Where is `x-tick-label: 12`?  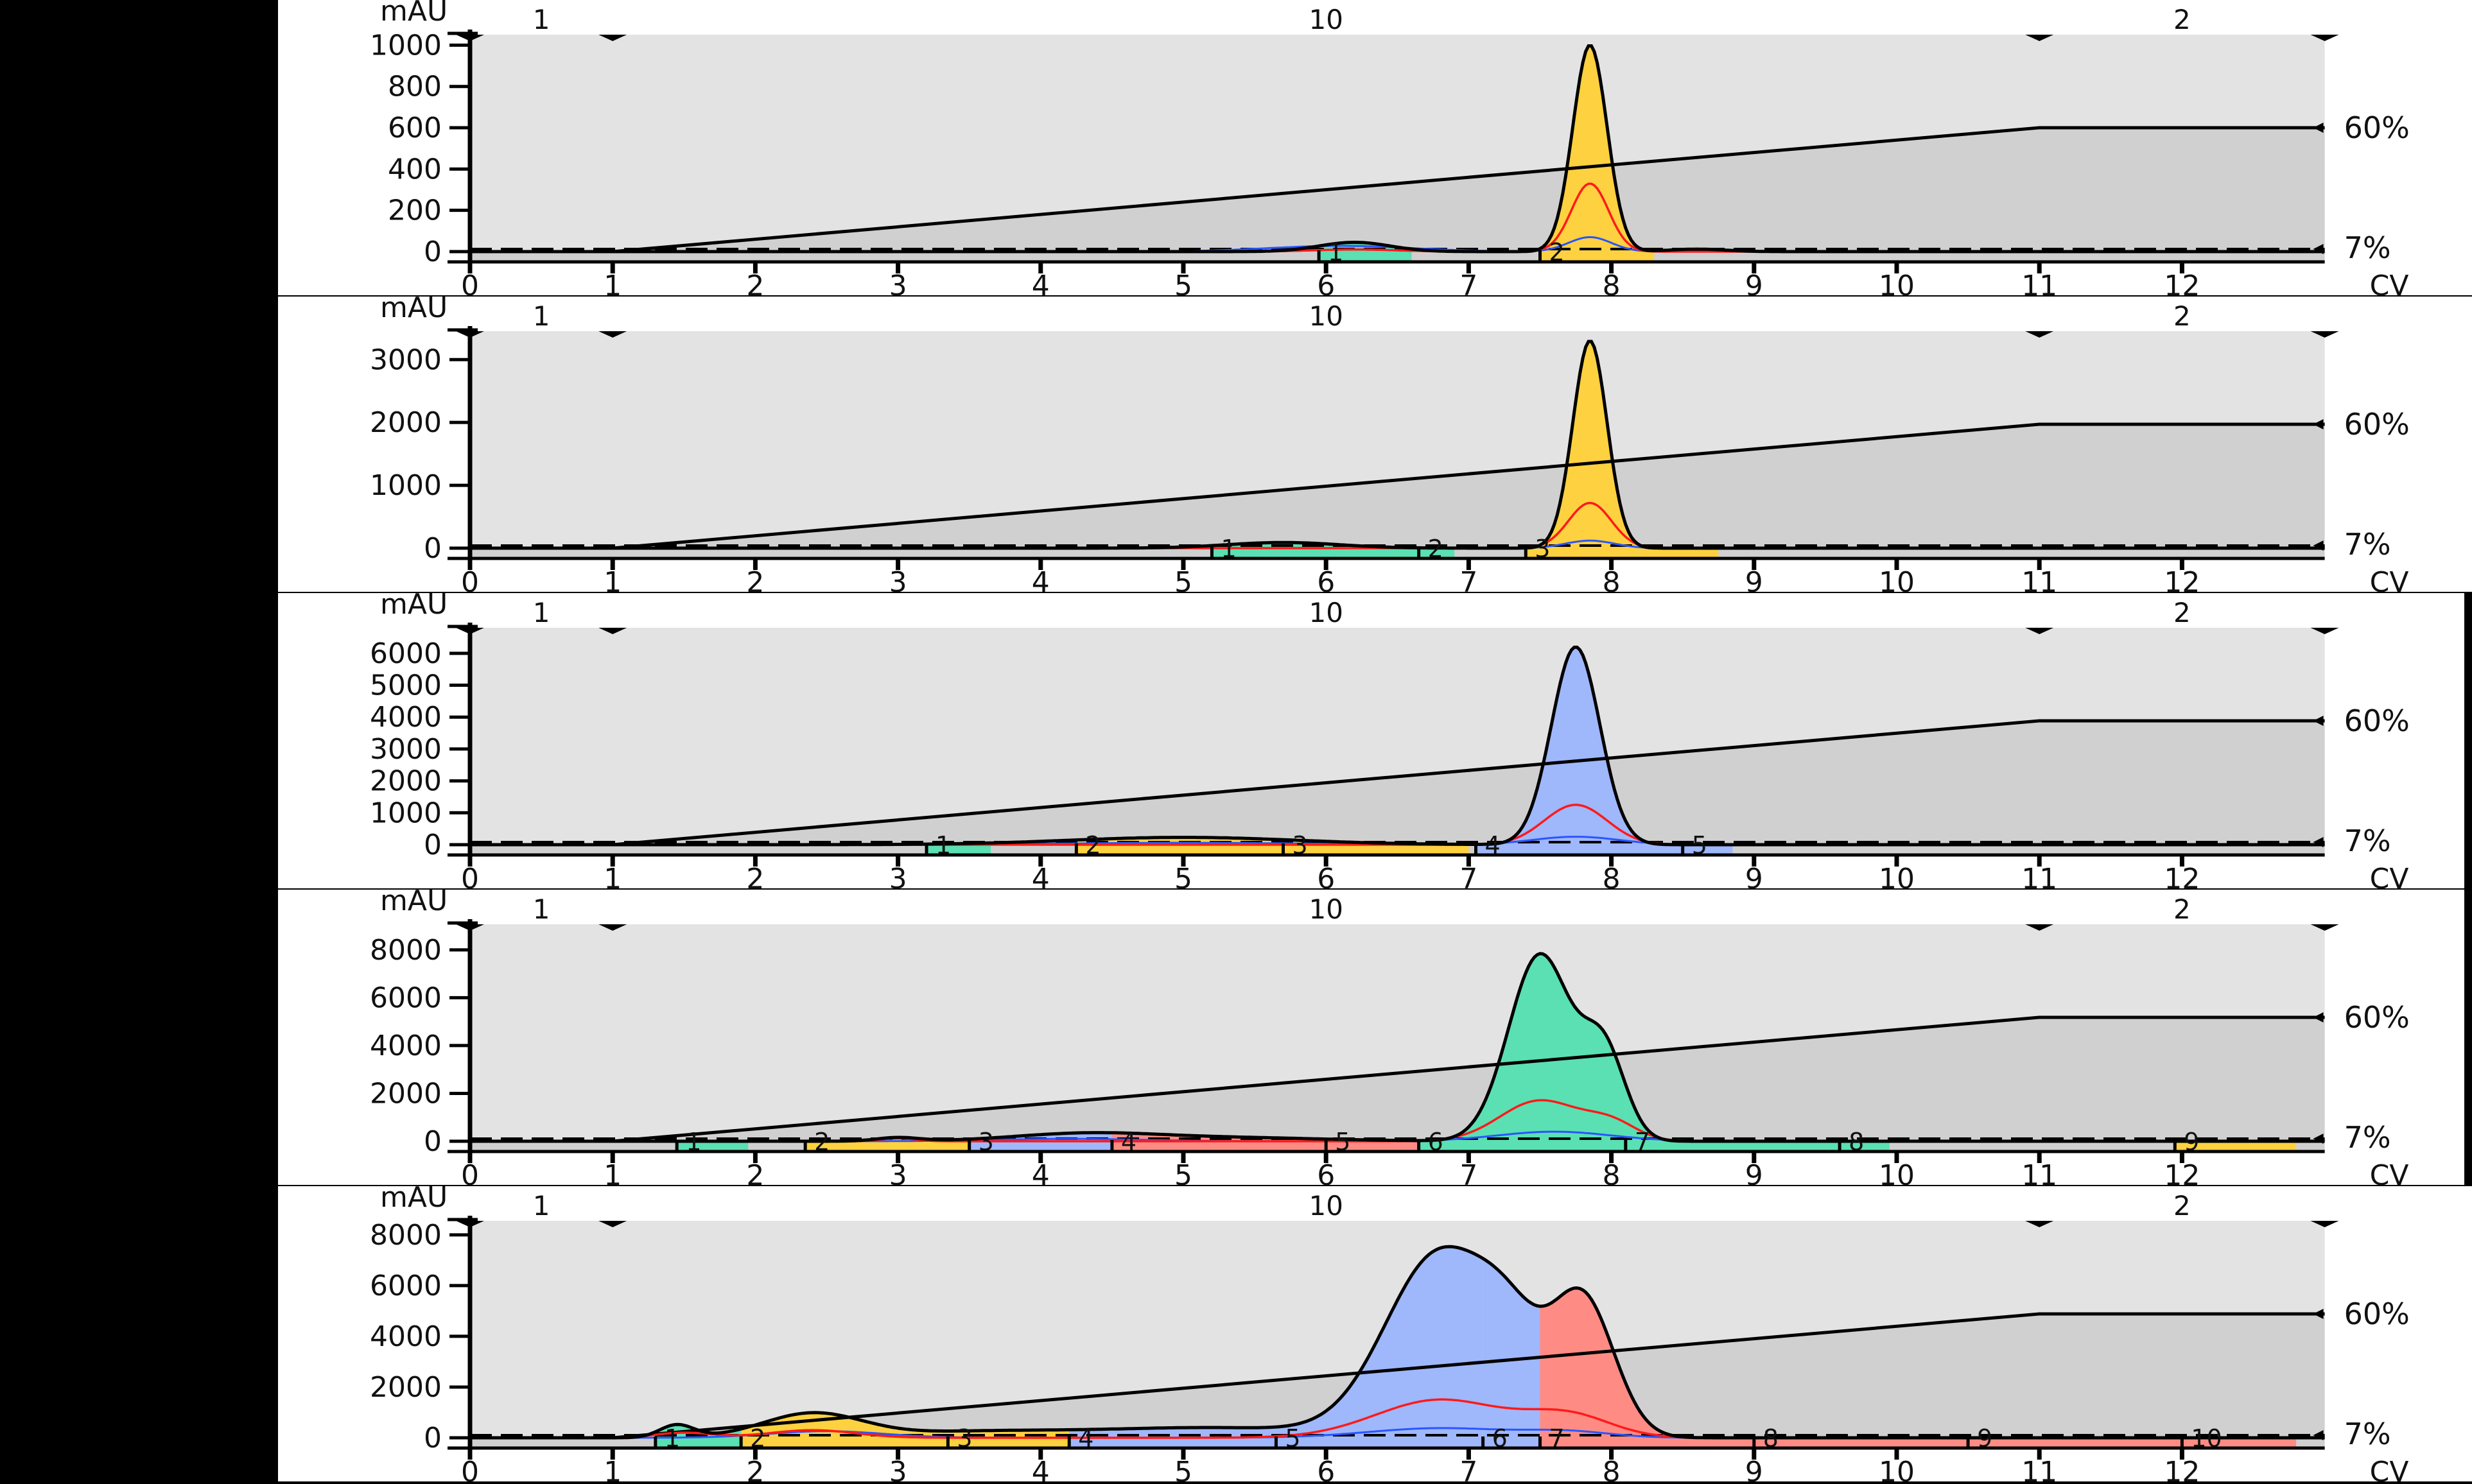
x-tick-label: 12 is located at coordinates (2182, 579).